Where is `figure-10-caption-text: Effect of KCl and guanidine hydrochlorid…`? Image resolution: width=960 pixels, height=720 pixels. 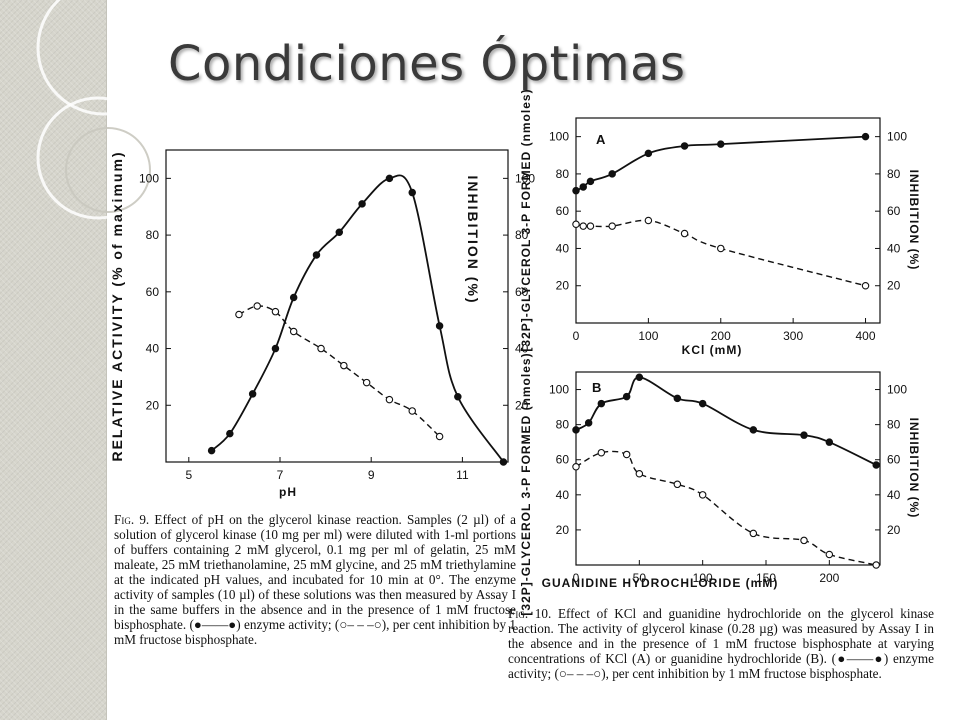
figure-10-caption-text: Effect of KCl and guanidine hydrochlorid… is located at coordinates (721, 643).